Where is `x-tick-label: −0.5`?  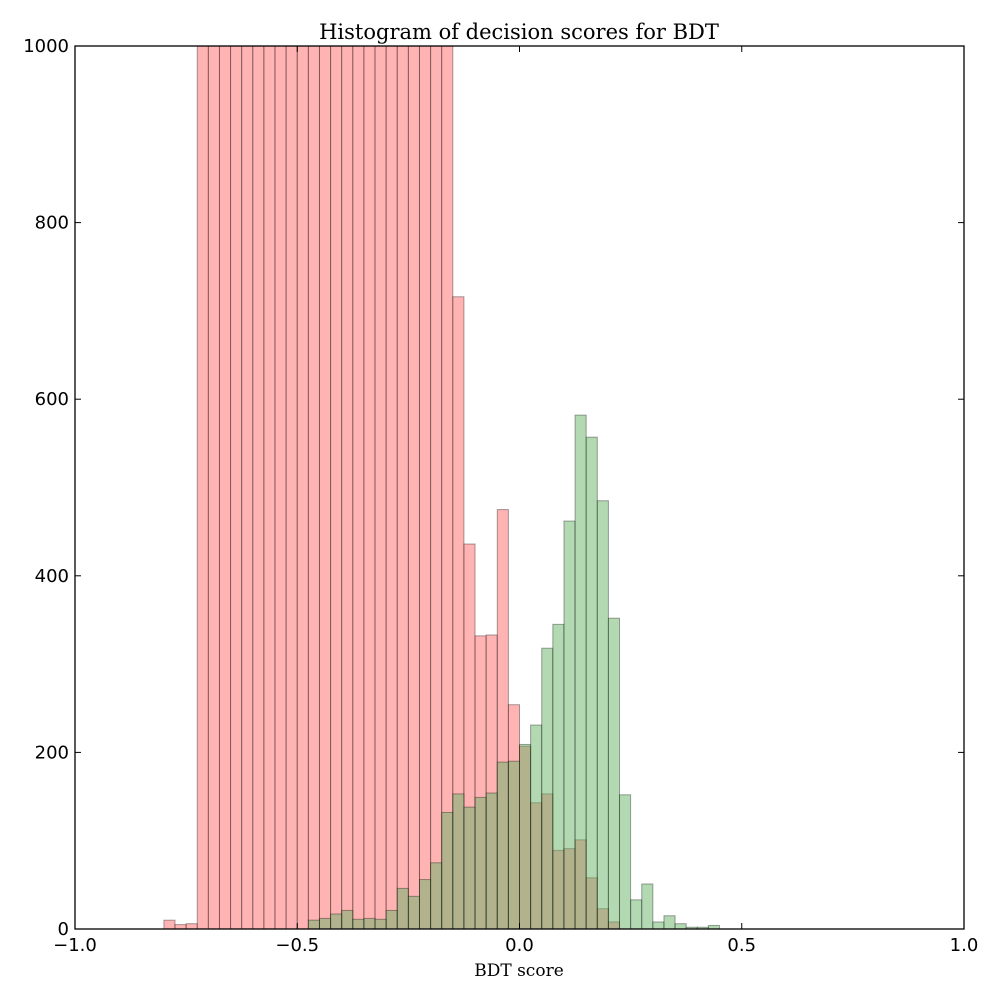
x-tick-label: −0.5 is located at coordinates (297, 945).